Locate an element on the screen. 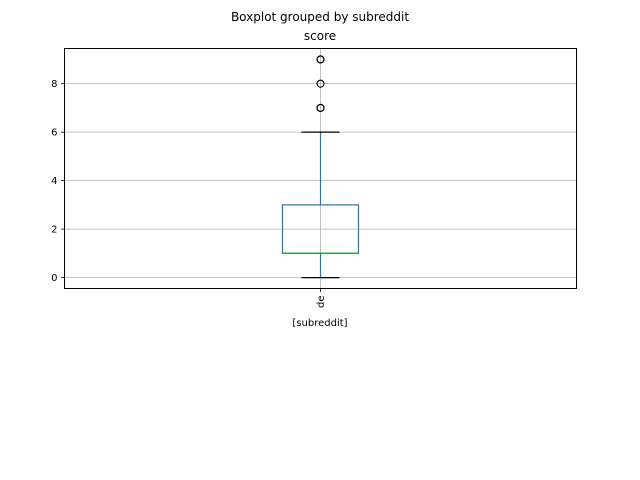  x-axis-label: [subreddit] is located at coordinates (319, 323).